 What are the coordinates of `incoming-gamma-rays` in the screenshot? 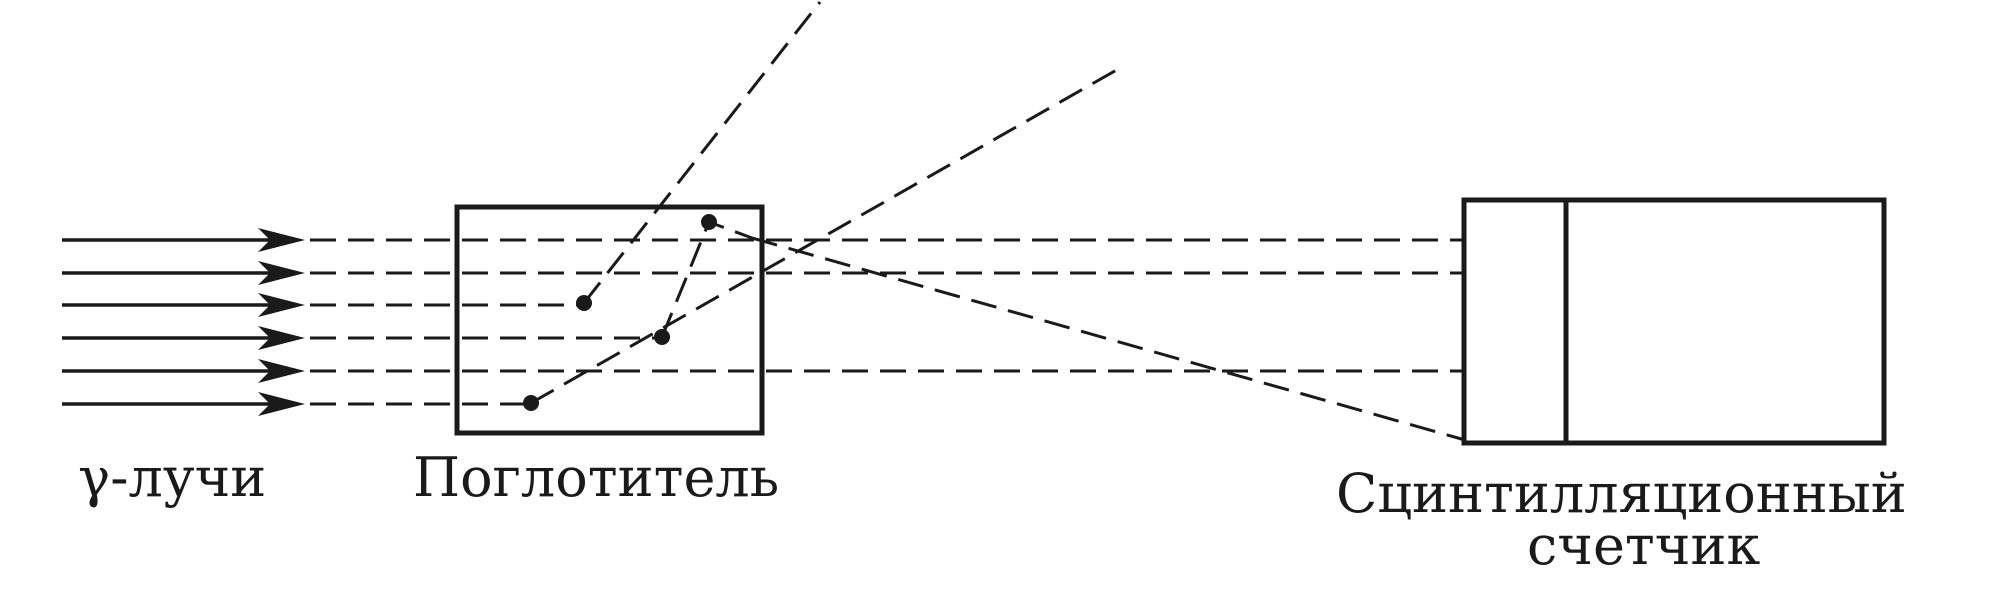 It's located at (183, 322).